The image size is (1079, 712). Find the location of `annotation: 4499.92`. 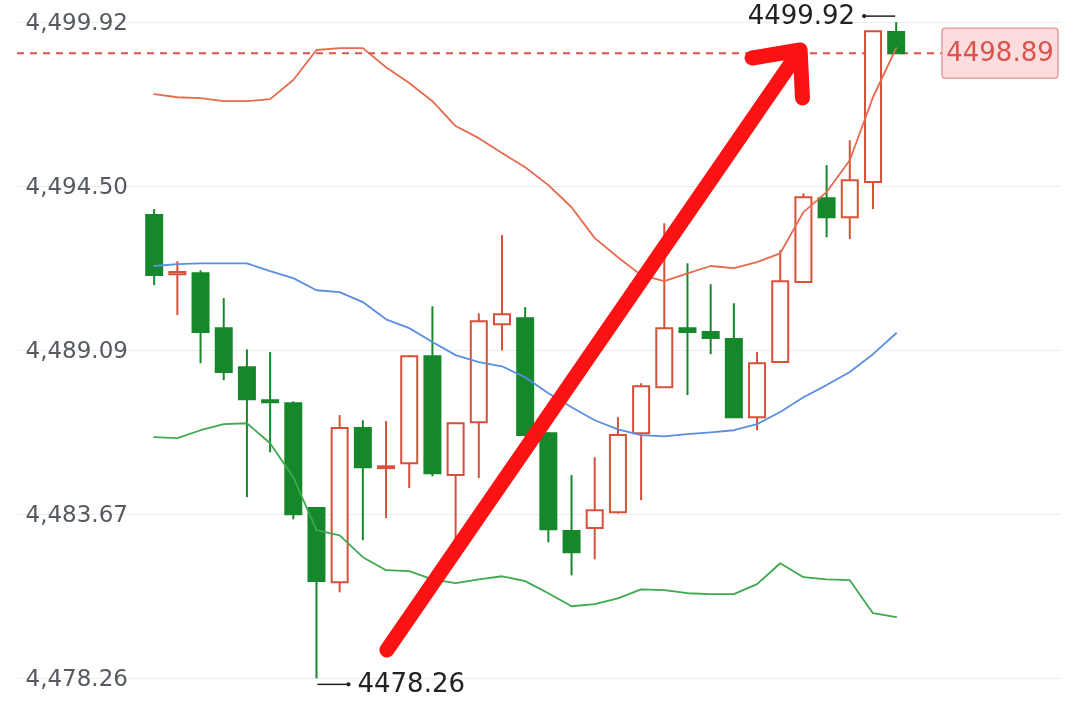

annotation: 4499.92 is located at coordinates (801, 15).